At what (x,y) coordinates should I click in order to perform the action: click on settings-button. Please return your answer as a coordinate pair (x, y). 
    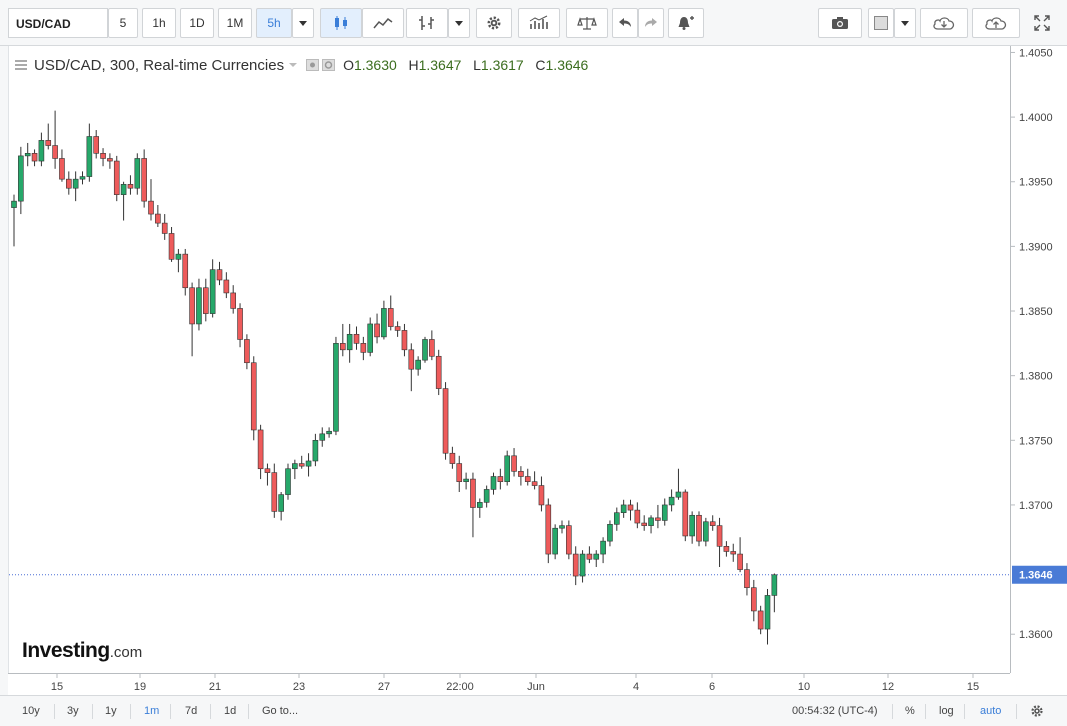
    Looking at the image, I should click on (494, 23).